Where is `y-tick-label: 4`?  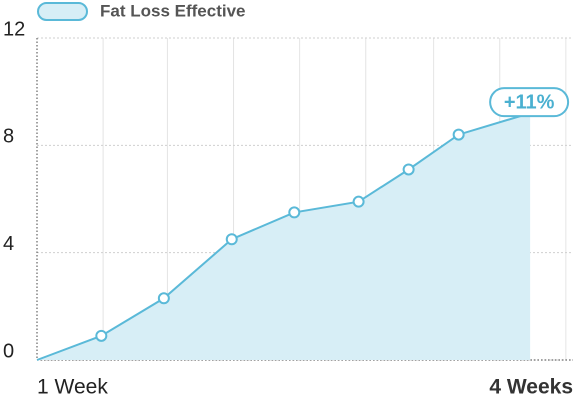
y-tick-label: 4 is located at coordinates (8, 244).